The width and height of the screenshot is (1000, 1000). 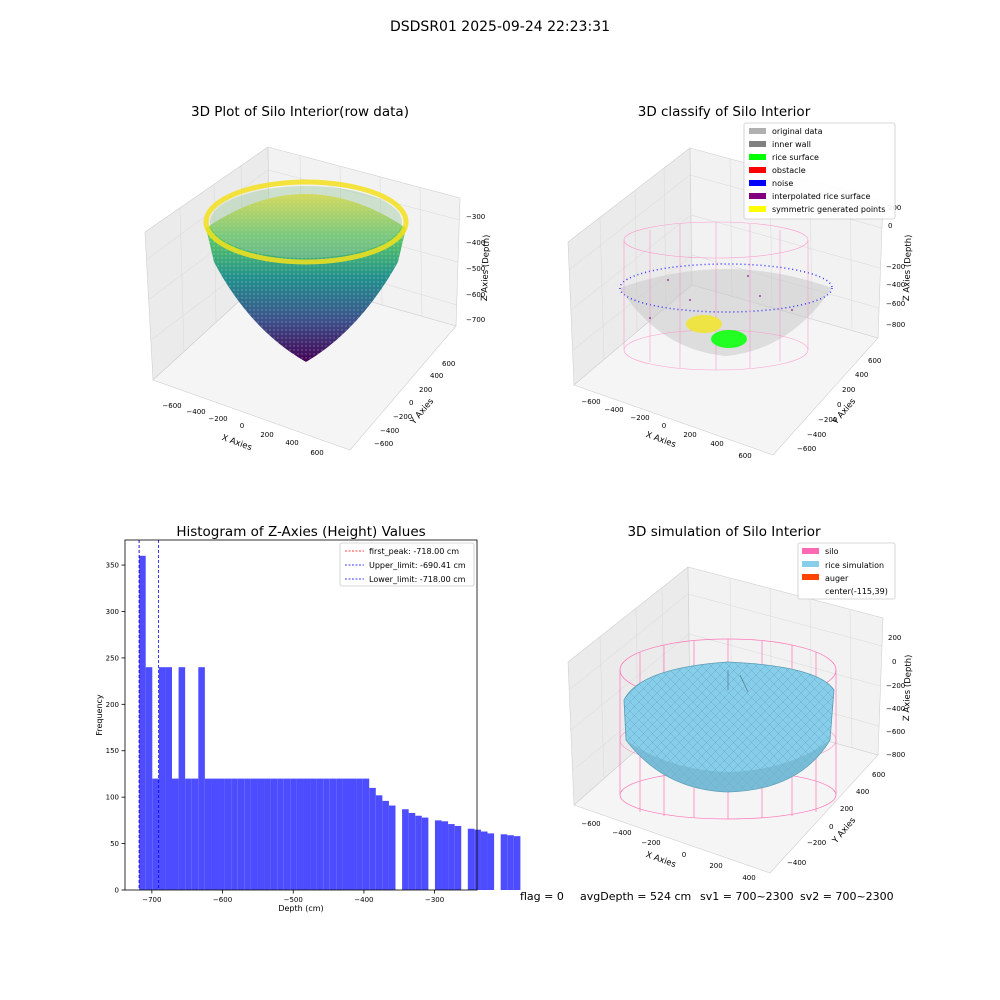 I want to click on legend-label: noise, so click(x=782, y=183).